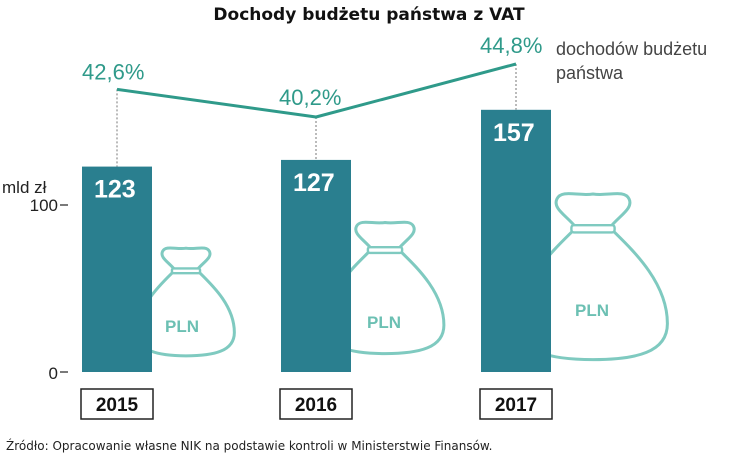  I want to click on y-tick-label-0: 0, so click(53, 373).